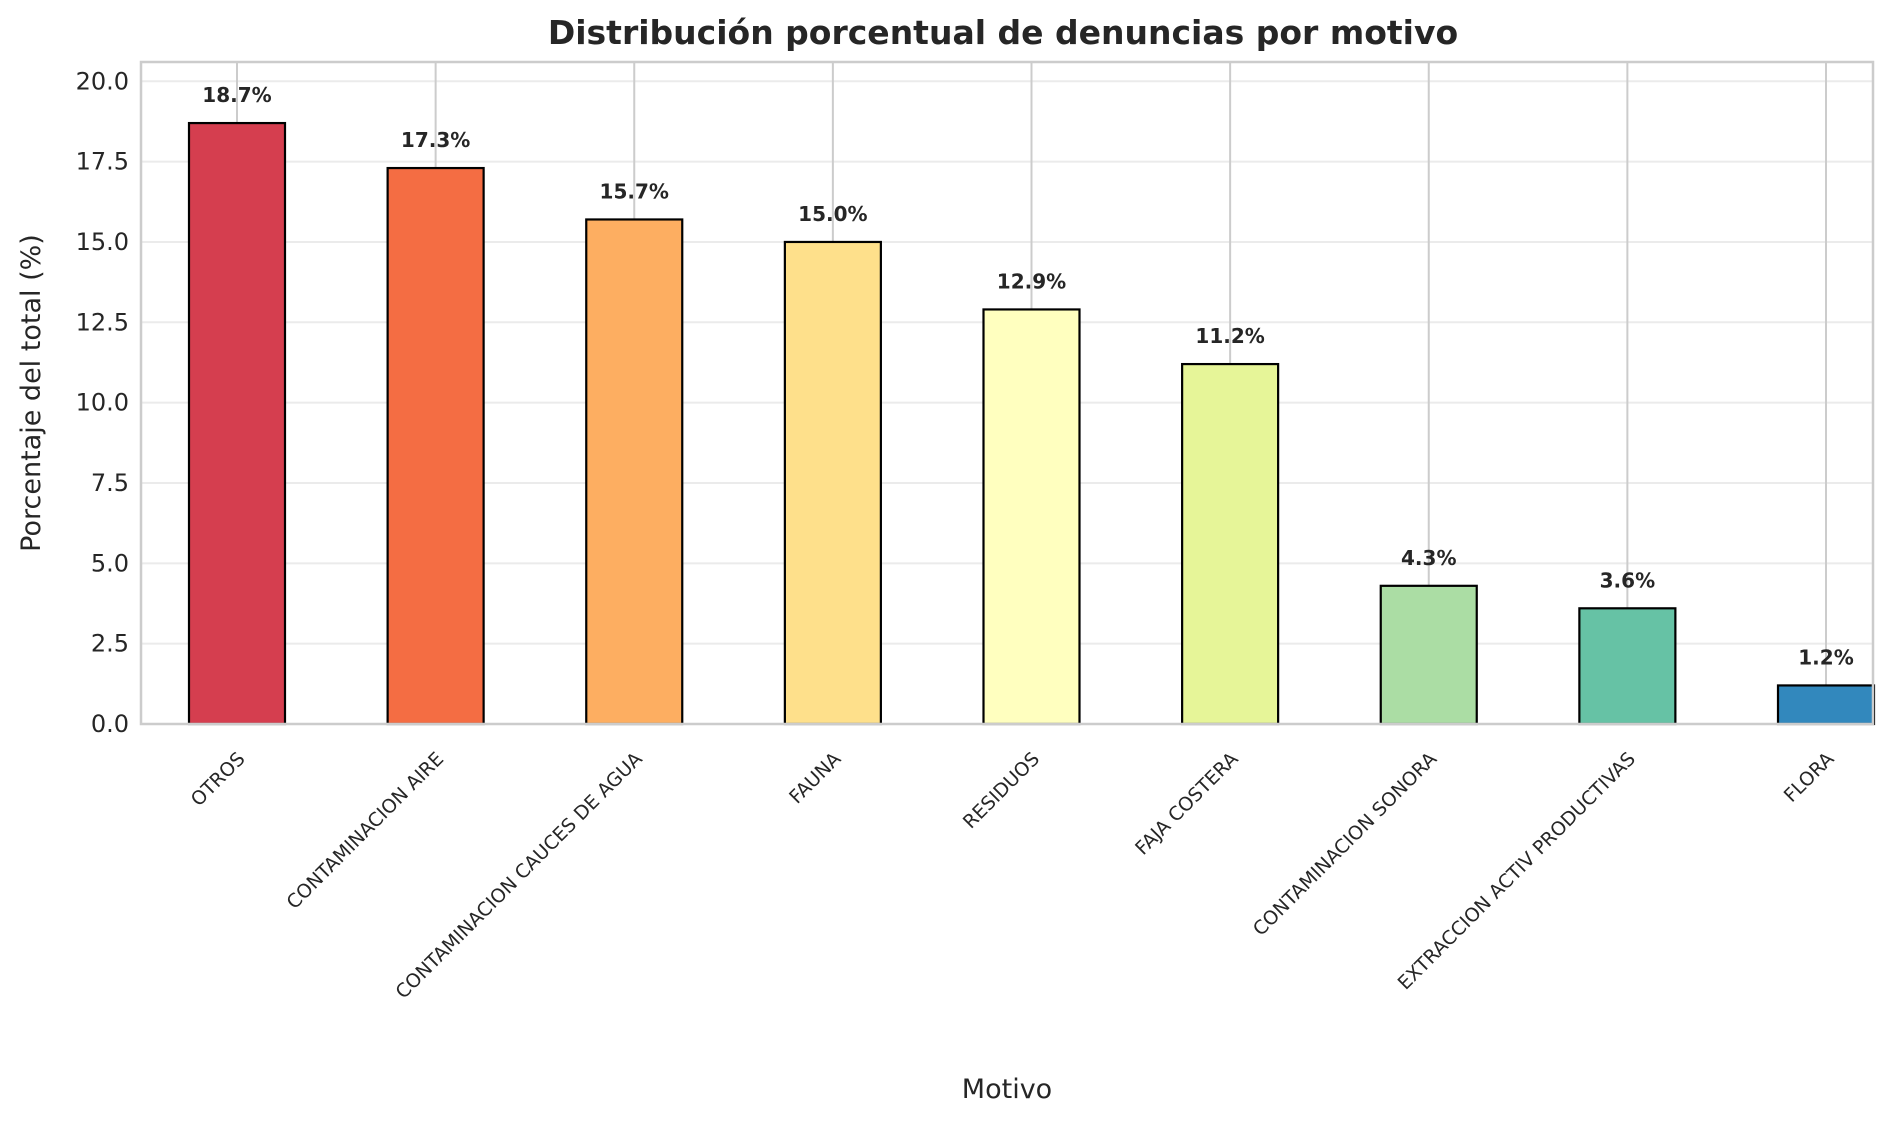  Describe the element at coordinates (218, 779) in the screenshot. I see `x-tick-label: OTROS` at that location.